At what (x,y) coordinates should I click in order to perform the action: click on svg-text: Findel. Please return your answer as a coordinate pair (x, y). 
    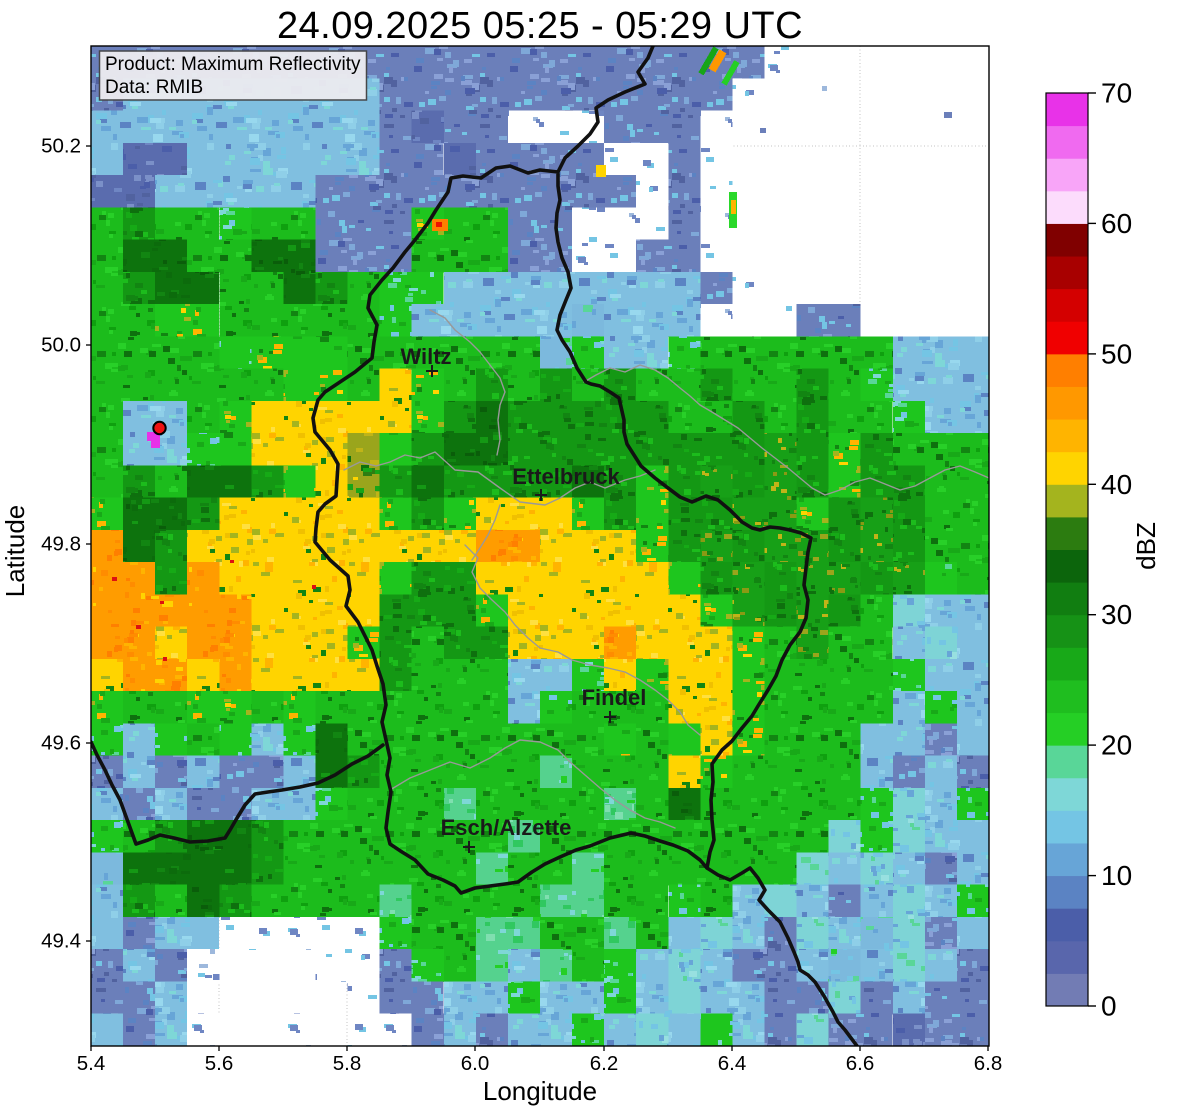
    Looking at the image, I should click on (614, 697).